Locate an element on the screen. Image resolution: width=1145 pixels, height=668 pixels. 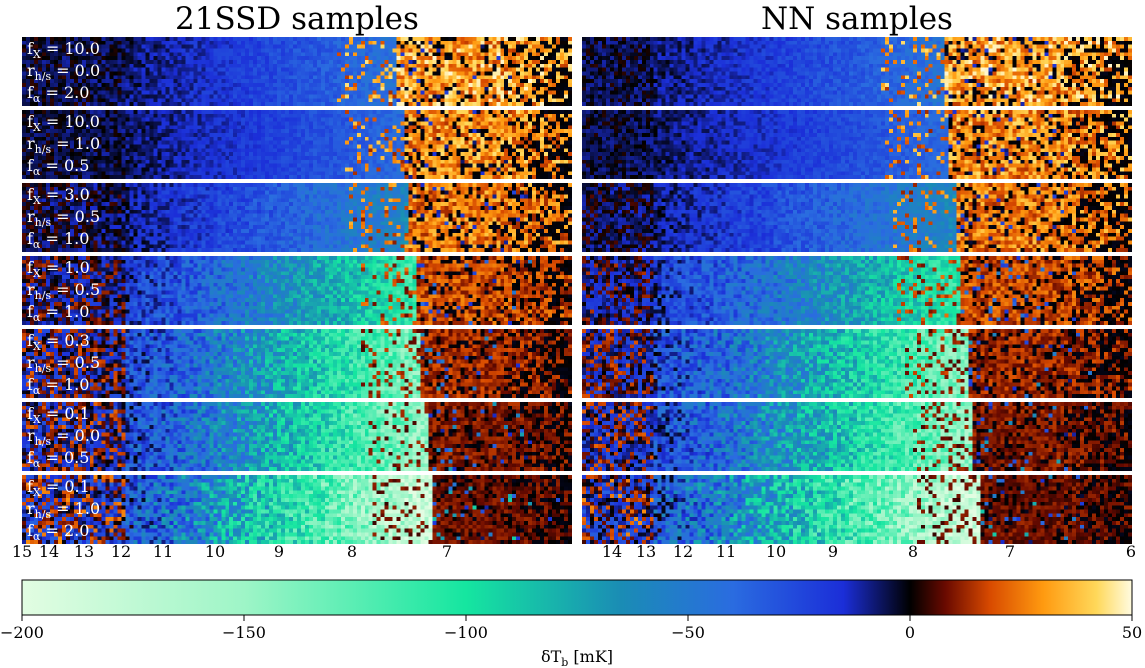
colorbar-tick-label: −100 is located at coordinates (466, 632).